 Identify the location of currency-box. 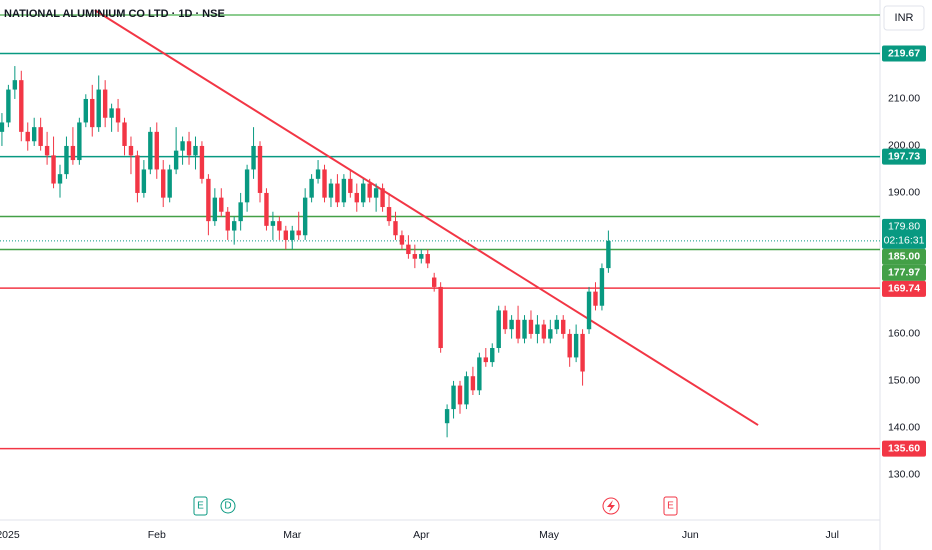
(904, 18).